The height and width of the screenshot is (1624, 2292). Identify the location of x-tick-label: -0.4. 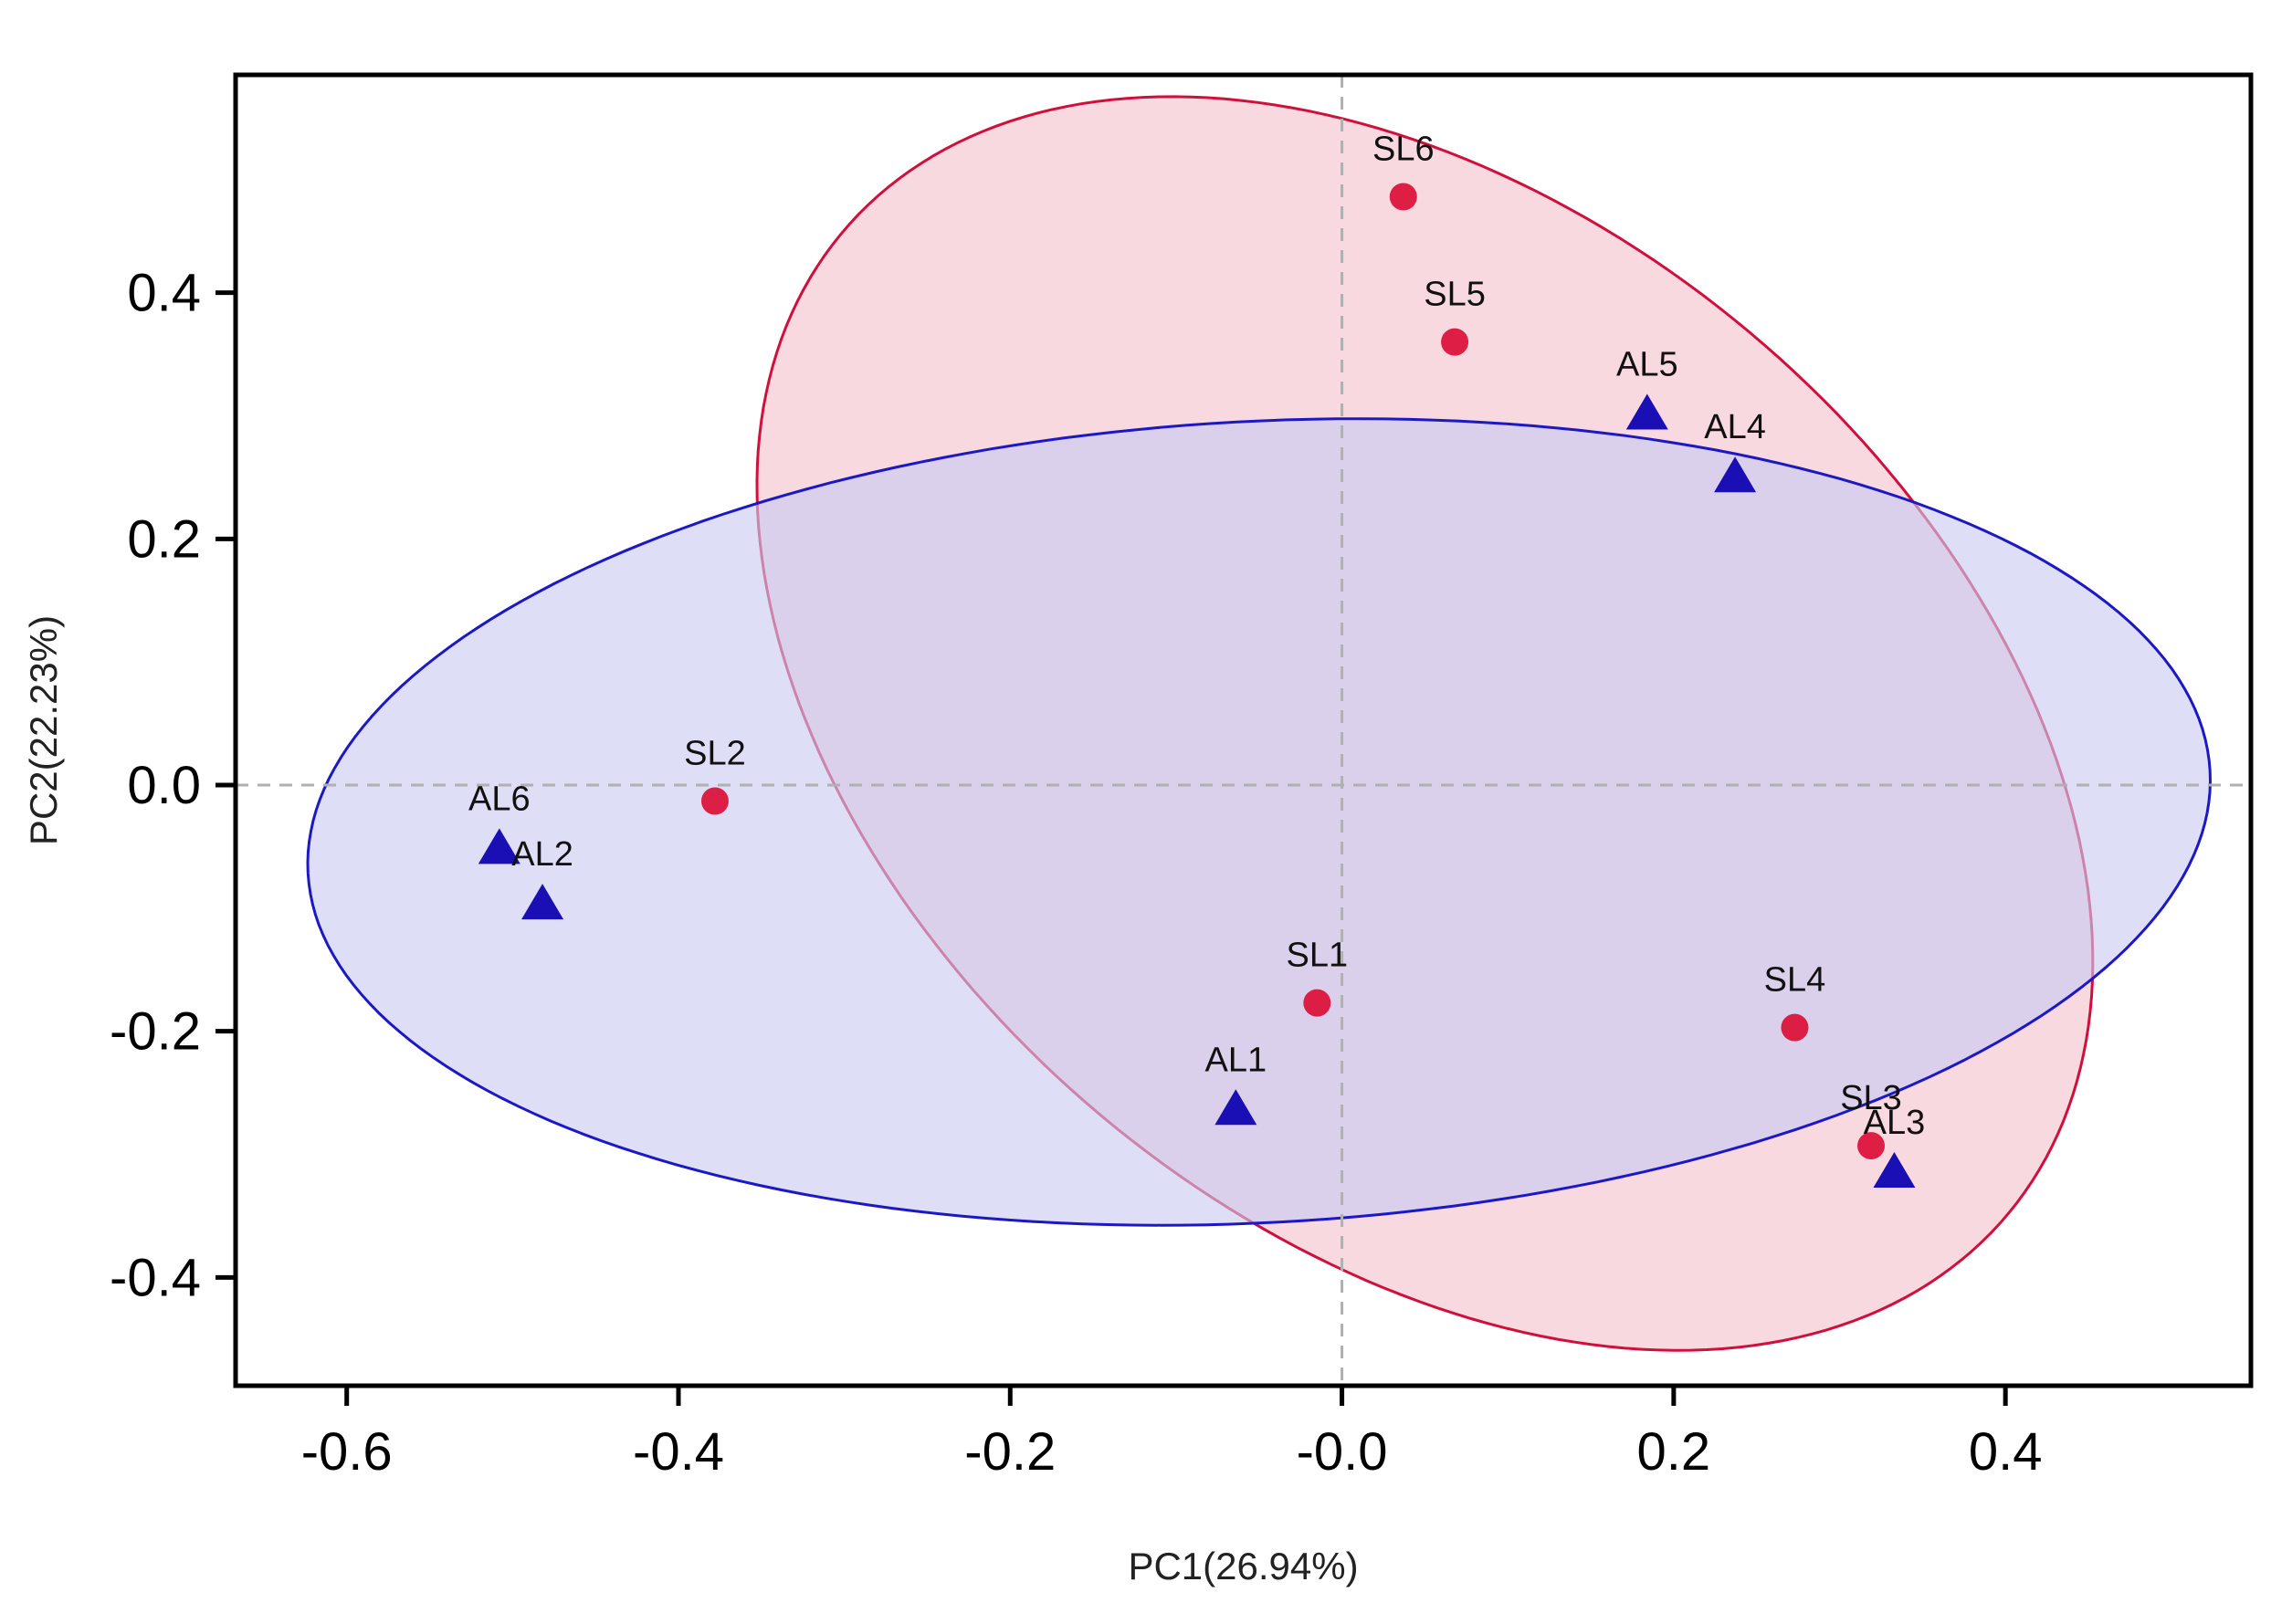
(679, 1452).